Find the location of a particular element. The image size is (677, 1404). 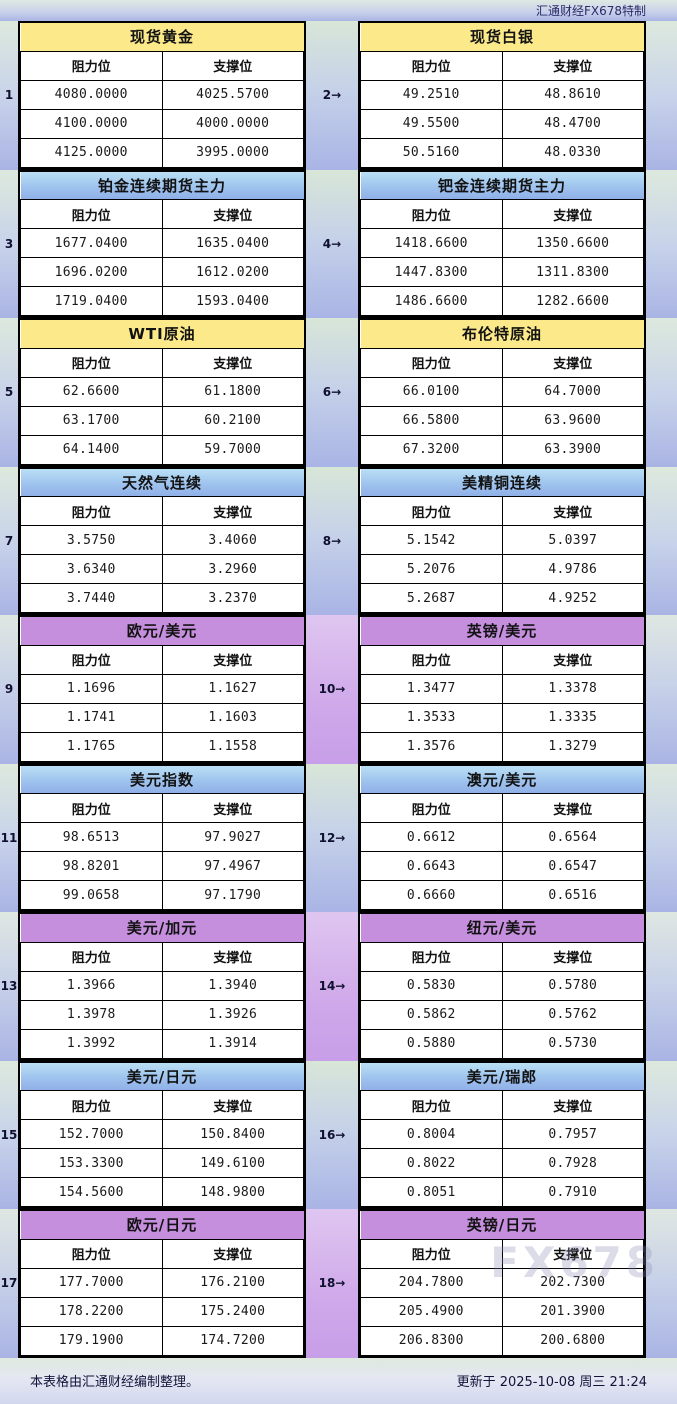

row-index-left: 11 is located at coordinates (9, 837).